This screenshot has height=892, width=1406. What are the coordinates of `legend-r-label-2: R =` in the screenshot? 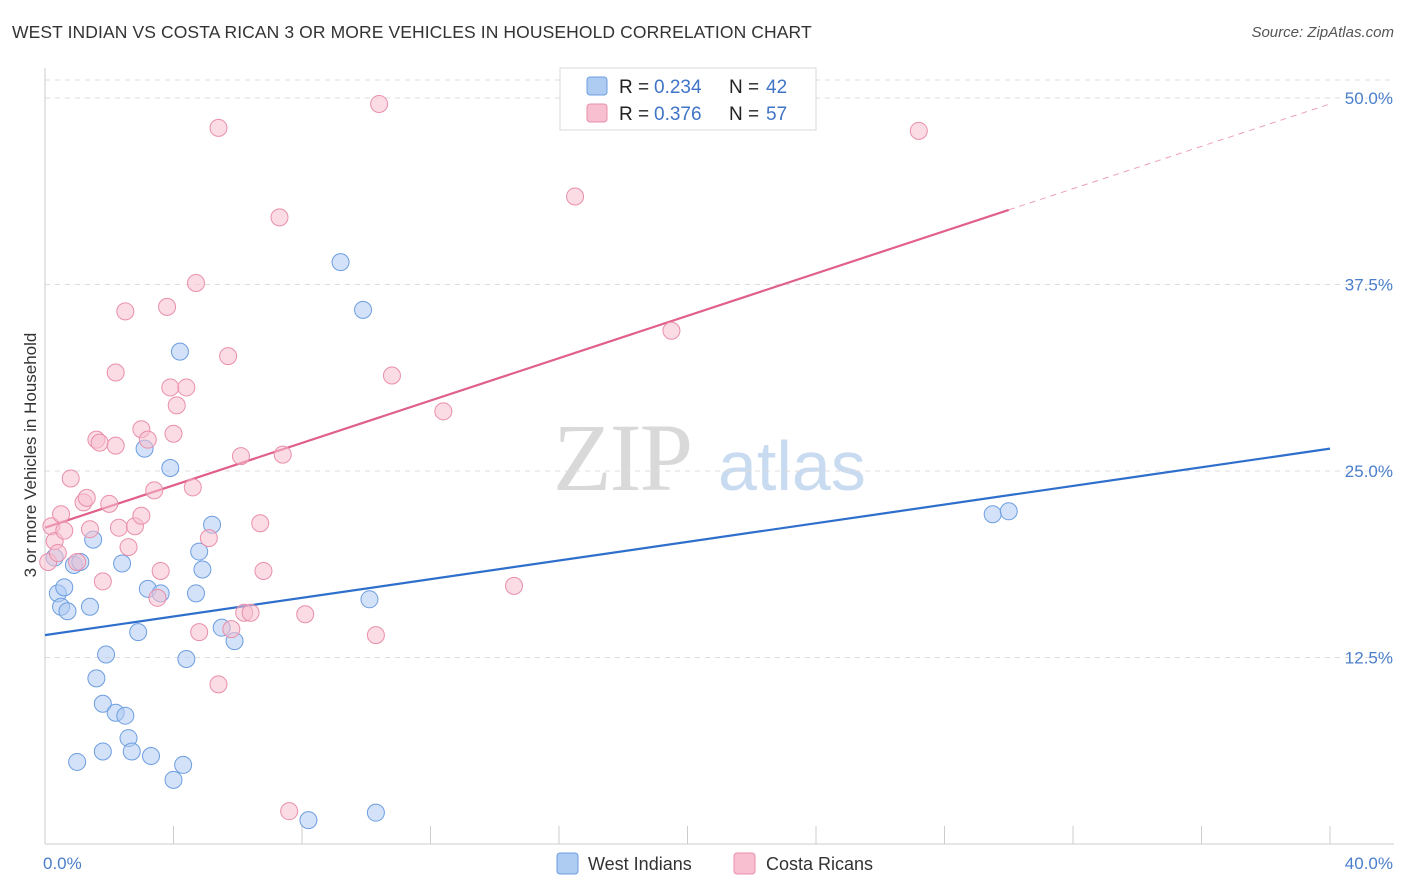 It's located at (634, 114).